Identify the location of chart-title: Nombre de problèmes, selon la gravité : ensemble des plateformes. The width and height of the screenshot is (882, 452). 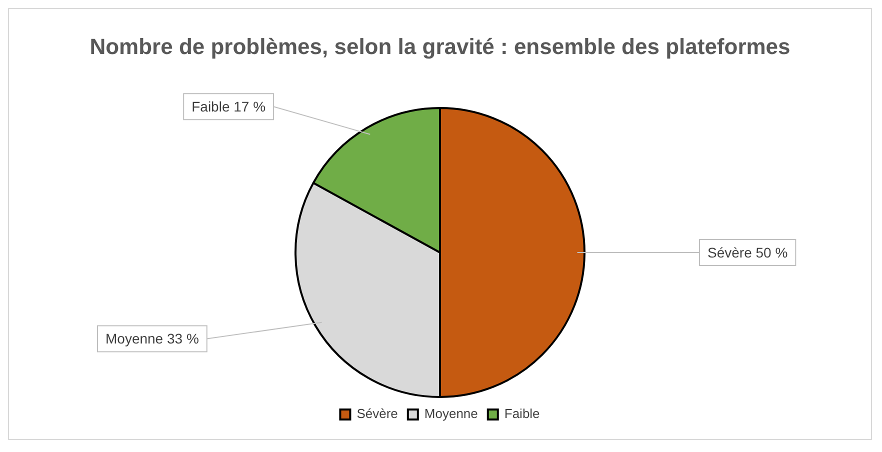
(440, 47).